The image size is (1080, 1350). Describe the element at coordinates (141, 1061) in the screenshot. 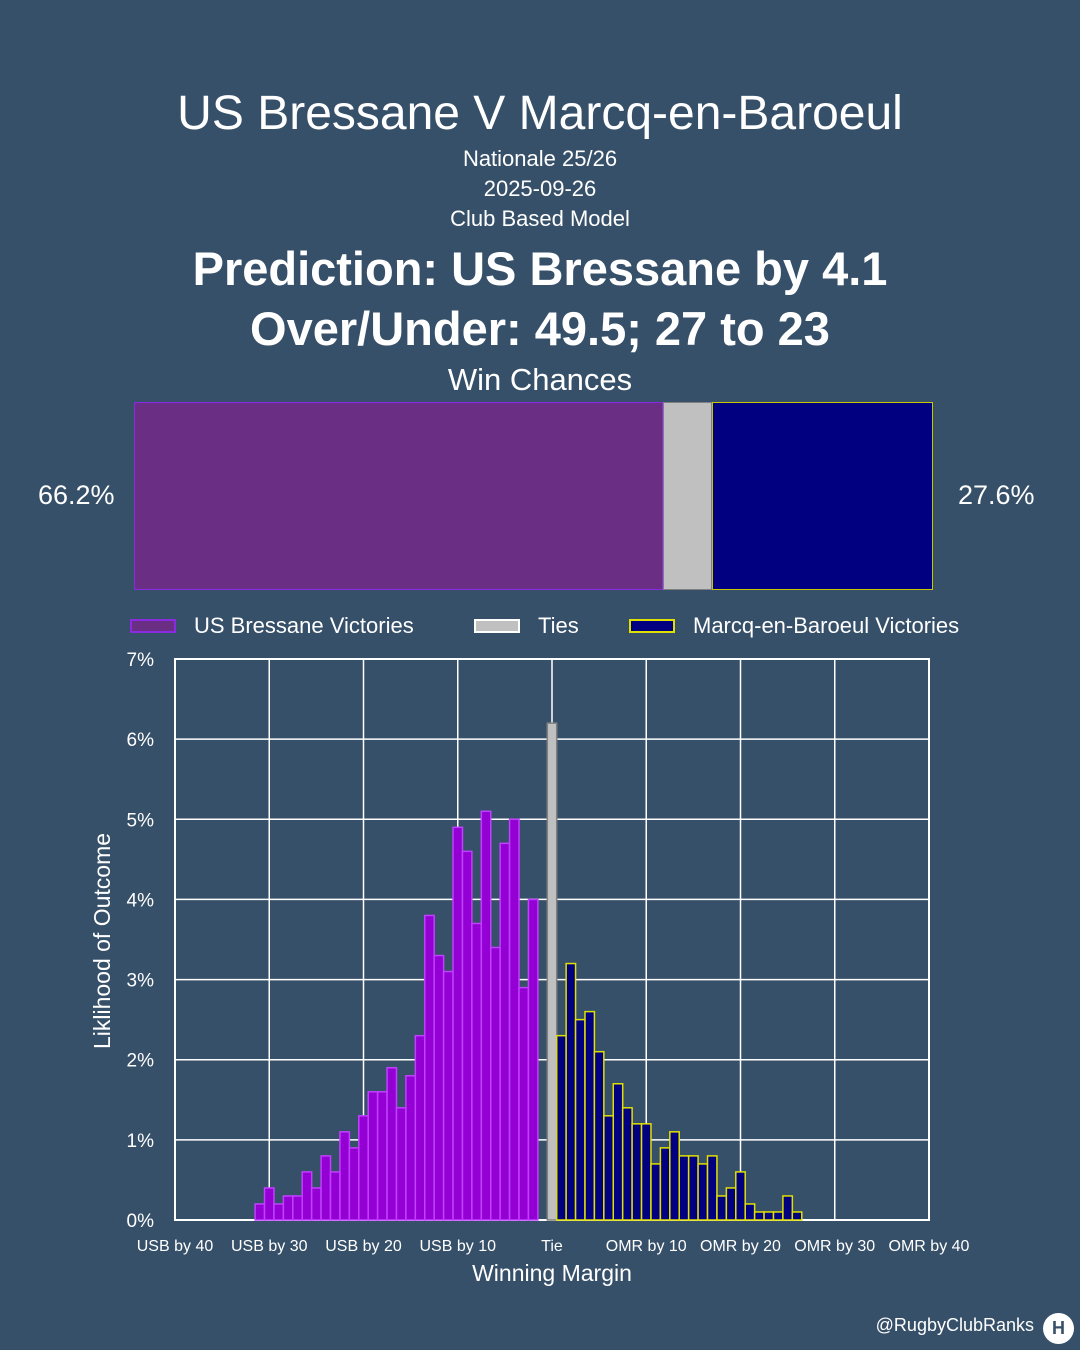

I see `y-tick-label: 2%` at that location.